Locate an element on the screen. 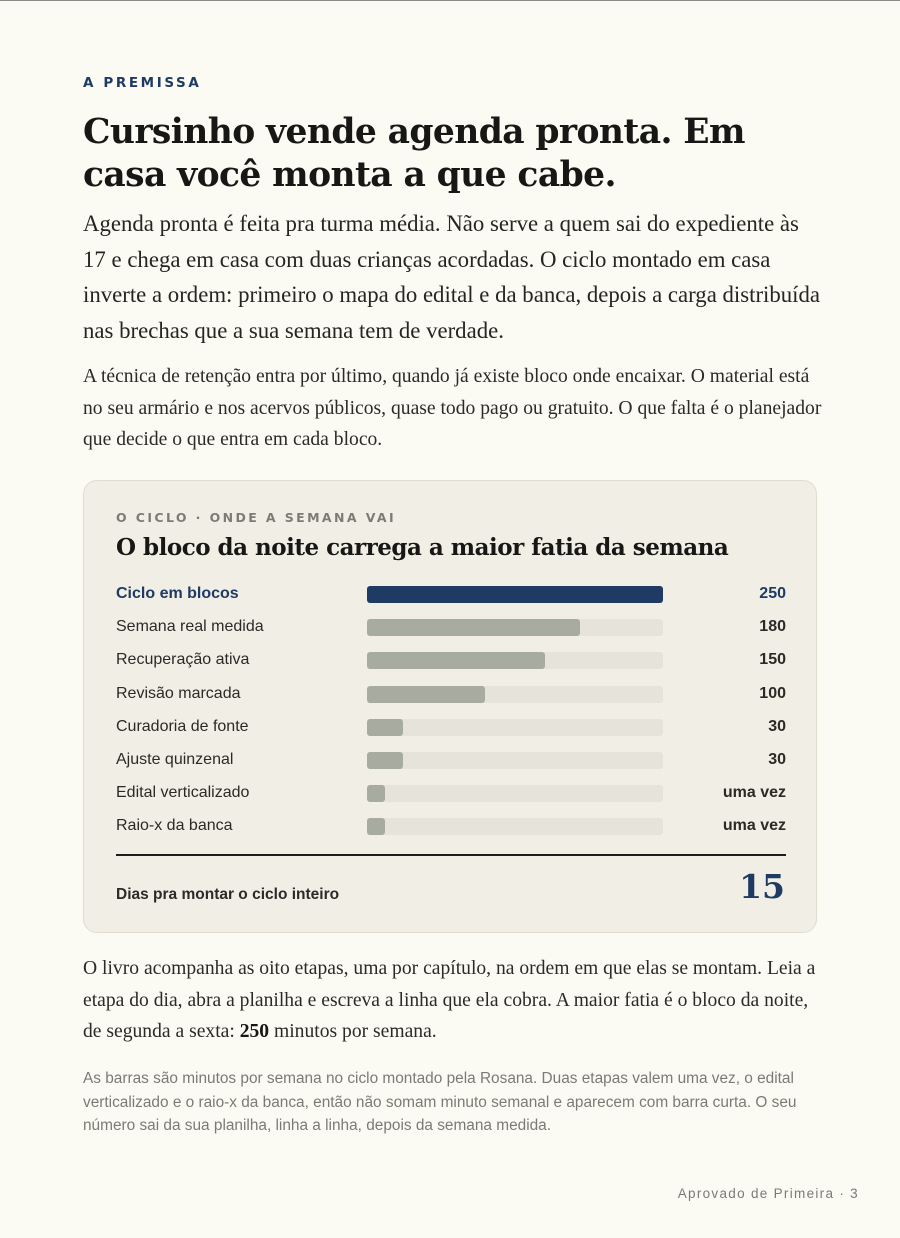 The height and width of the screenshot is (1238, 900). bar-row: Raio-x da banca uma vez is located at coordinates (451, 826).